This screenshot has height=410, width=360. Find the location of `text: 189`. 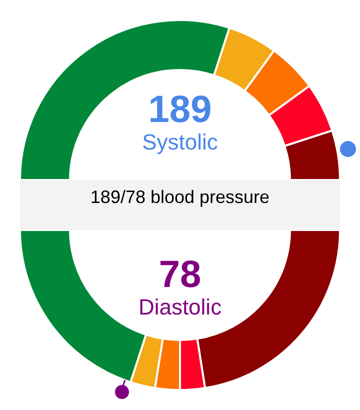

text: 189 is located at coordinates (180, 110).